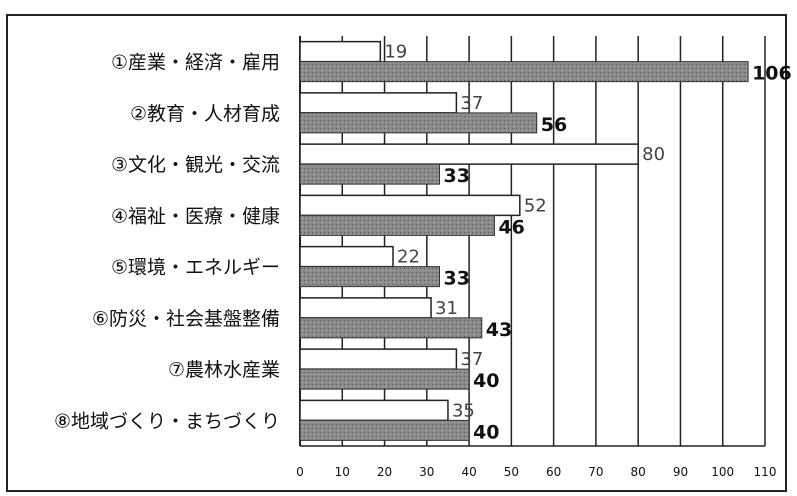 The height and width of the screenshot is (496, 797). I want to click on data-label-series2: 43, so click(499, 330).